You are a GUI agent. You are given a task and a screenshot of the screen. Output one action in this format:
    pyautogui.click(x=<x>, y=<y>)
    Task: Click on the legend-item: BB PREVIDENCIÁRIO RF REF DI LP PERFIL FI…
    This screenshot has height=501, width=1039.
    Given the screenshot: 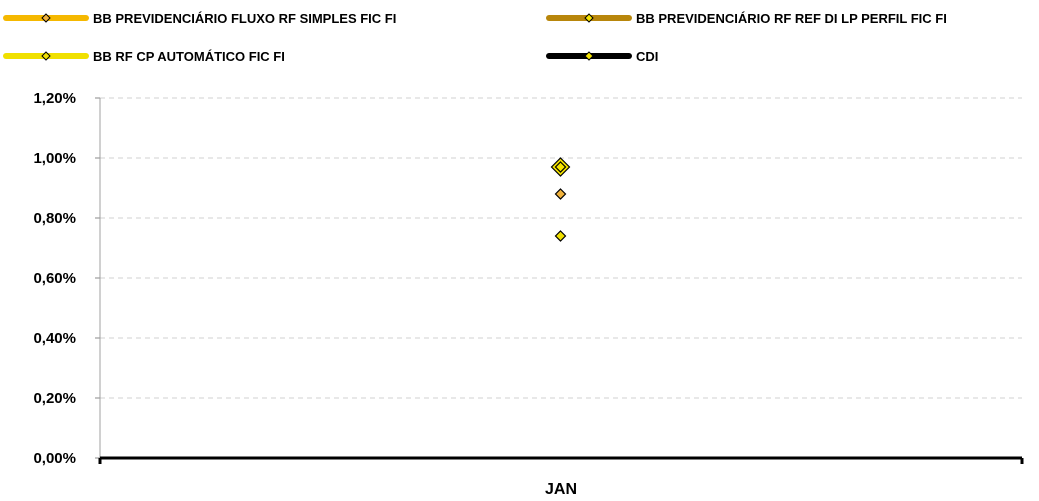 What is the action you would take?
    pyautogui.click(x=746, y=18)
    